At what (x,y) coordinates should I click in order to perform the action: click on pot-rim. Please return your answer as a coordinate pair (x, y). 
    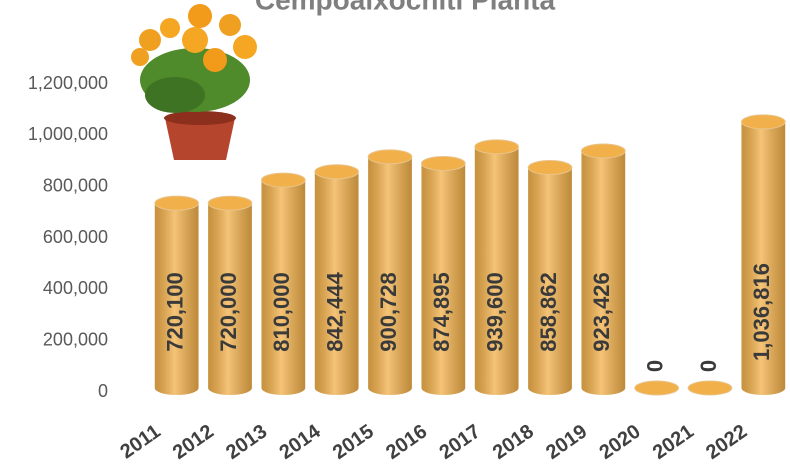
    Looking at the image, I should click on (200, 118).